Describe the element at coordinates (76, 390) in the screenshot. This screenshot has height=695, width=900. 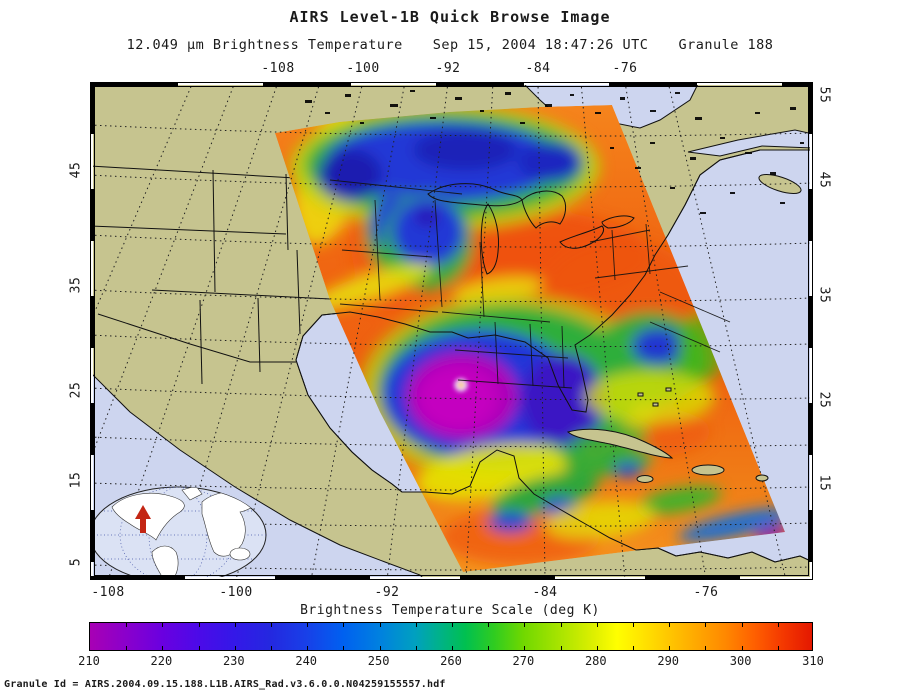
I see `lat-tick-label-left: 25` at that location.